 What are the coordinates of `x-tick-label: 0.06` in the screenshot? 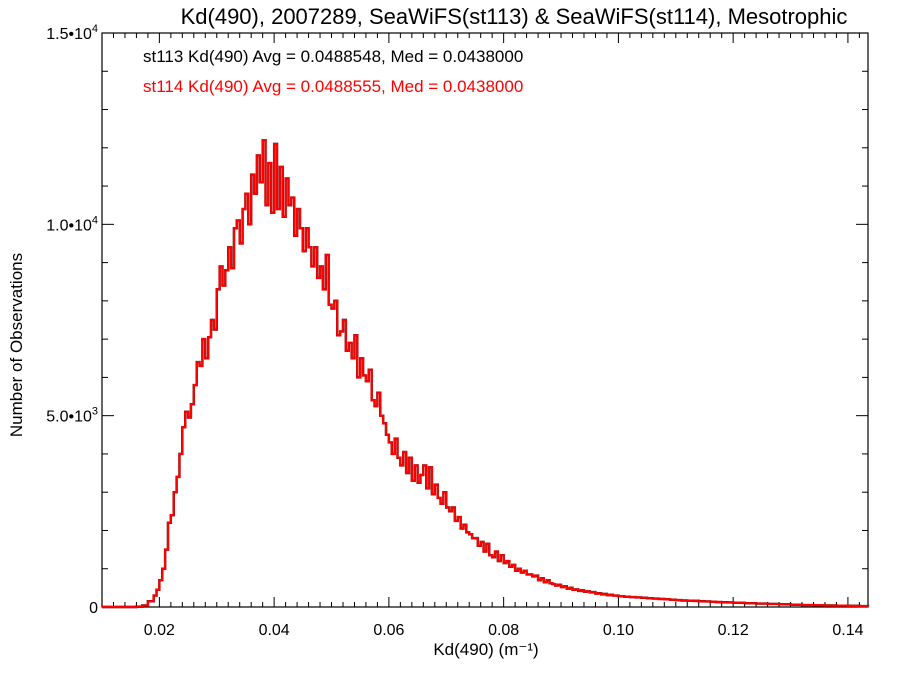 It's located at (388, 630).